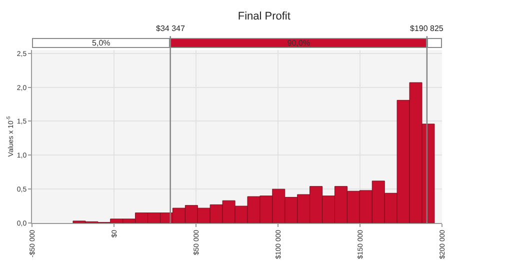 The width and height of the screenshot is (508, 267). Describe the element at coordinates (264, 16) in the screenshot. I see `chart-title: Final Profit` at that location.